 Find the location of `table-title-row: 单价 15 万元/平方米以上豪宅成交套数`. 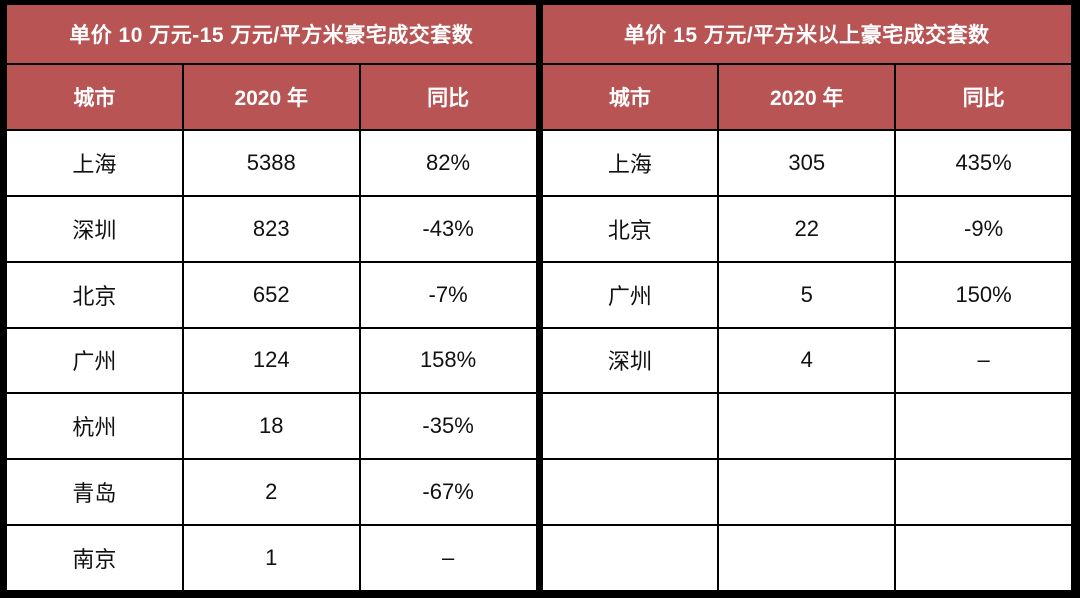

table-title-row: 单价 15 万元/平方米以上豪宅成交套数 is located at coordinates (806, 34).